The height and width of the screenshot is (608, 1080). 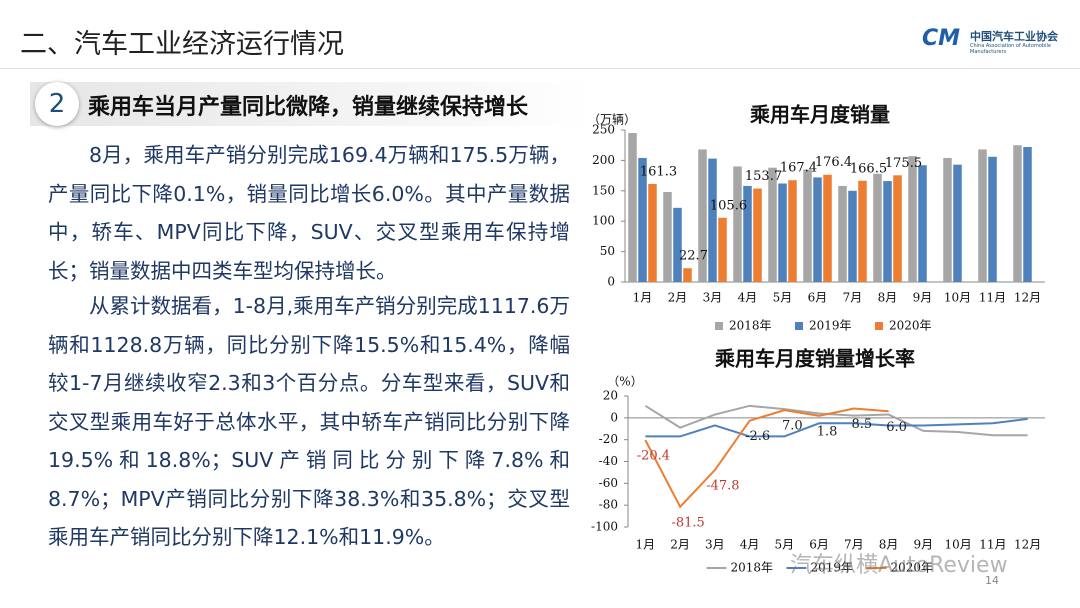 I want to click on logo-name: 中国汽车工业协会, so click(x=1014, y=36).